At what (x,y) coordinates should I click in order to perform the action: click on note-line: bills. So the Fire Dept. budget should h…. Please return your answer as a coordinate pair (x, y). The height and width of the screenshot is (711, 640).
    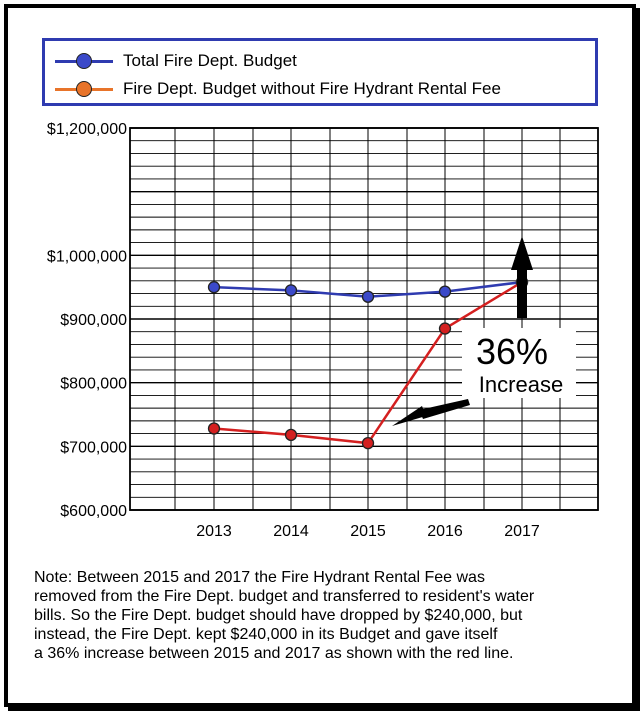
    Looking at the image, I should click on (278, 615).